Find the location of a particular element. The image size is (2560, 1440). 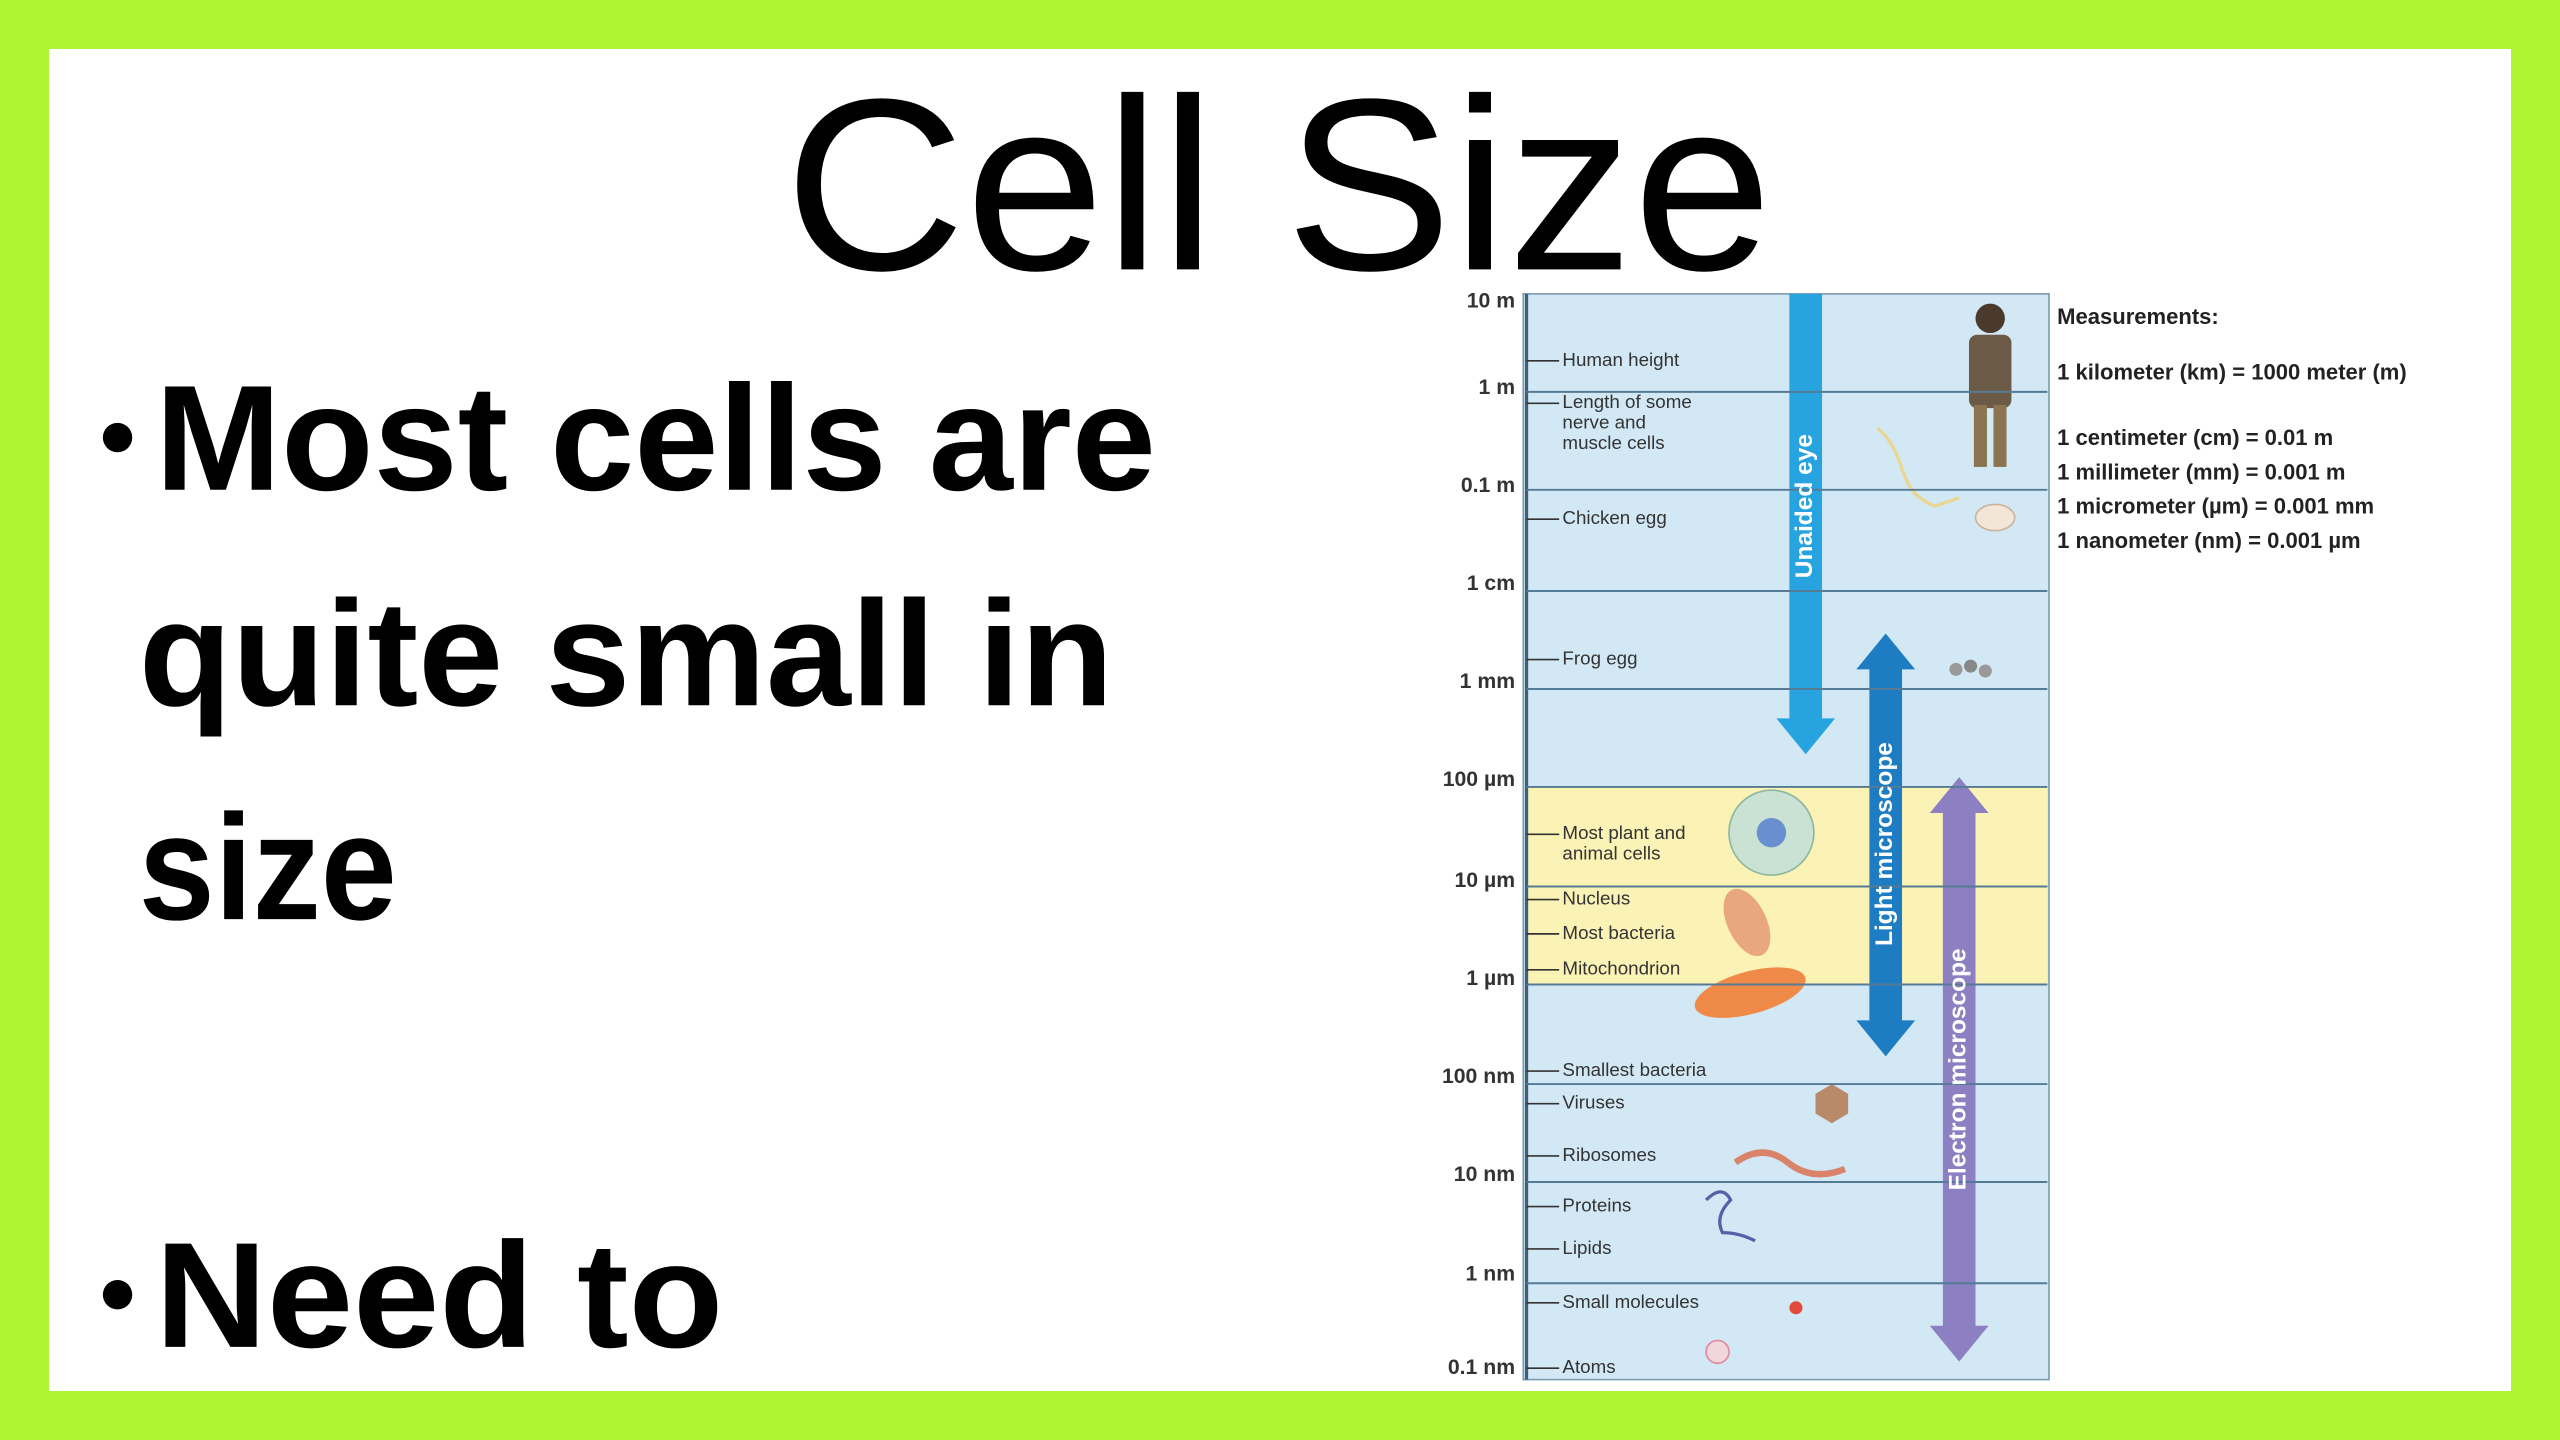

scale-label: 0.1 nm is located at coordinates (1481, 1367).